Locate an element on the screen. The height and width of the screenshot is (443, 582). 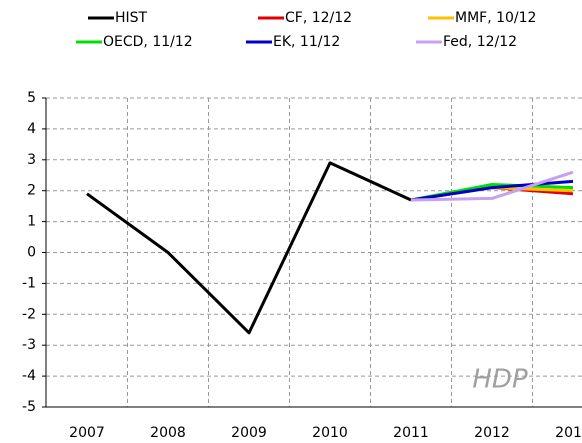
y-tick-label: -2 is located at coordinates (29, 314).